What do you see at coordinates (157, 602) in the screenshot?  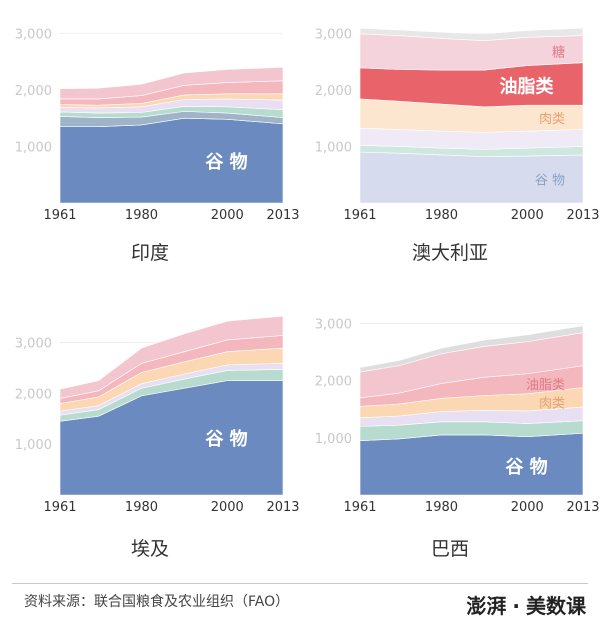 I see `source-note: 资料来源：联合国粮食及农业组织（FAO）` at bounding box center [157, 602].